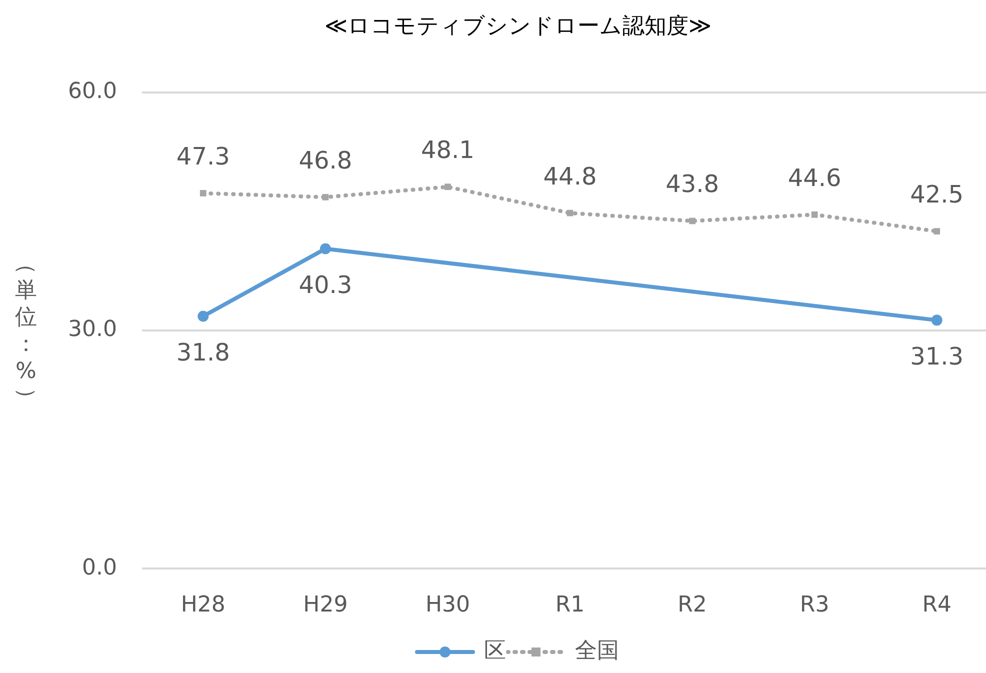 The height and width of the screenshot is (673, 986). Describe the element at coordinates (447, 605) in the screenshot. I see `x-tick-label: H30` at that location.